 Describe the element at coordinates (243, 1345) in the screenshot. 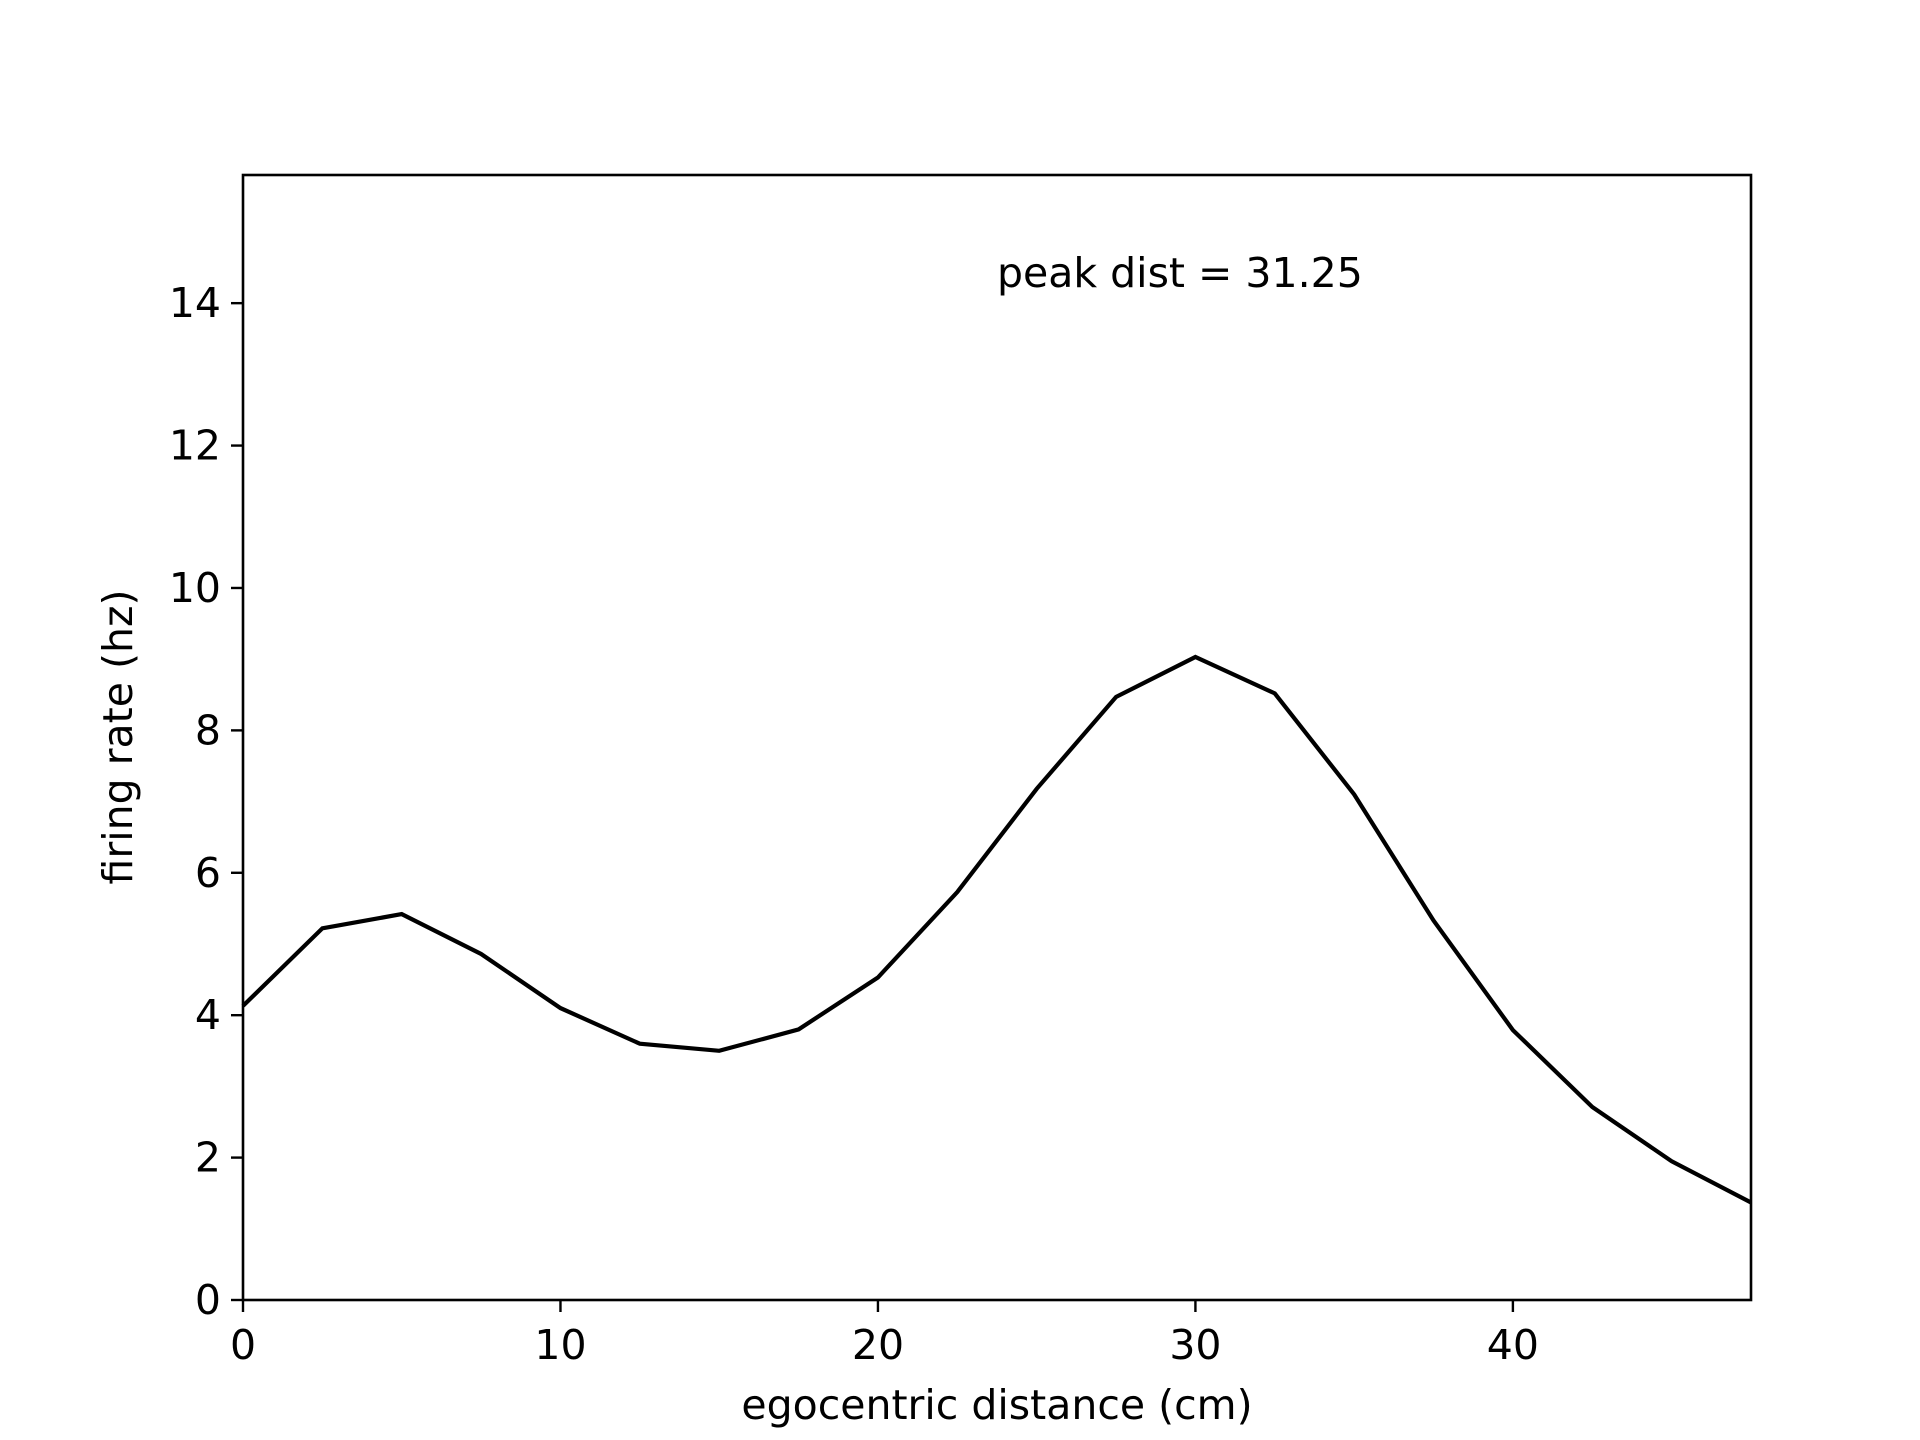

I see `x-tick-label: 0` at that location.